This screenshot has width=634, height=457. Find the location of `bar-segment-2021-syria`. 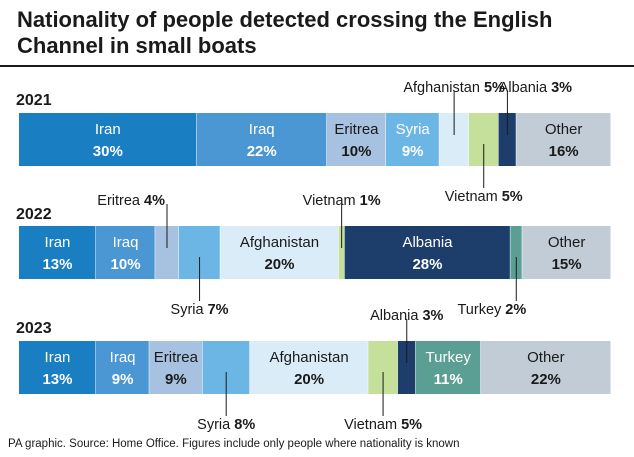

bar-segment-2021-syria is located at coordinates (412, 139).